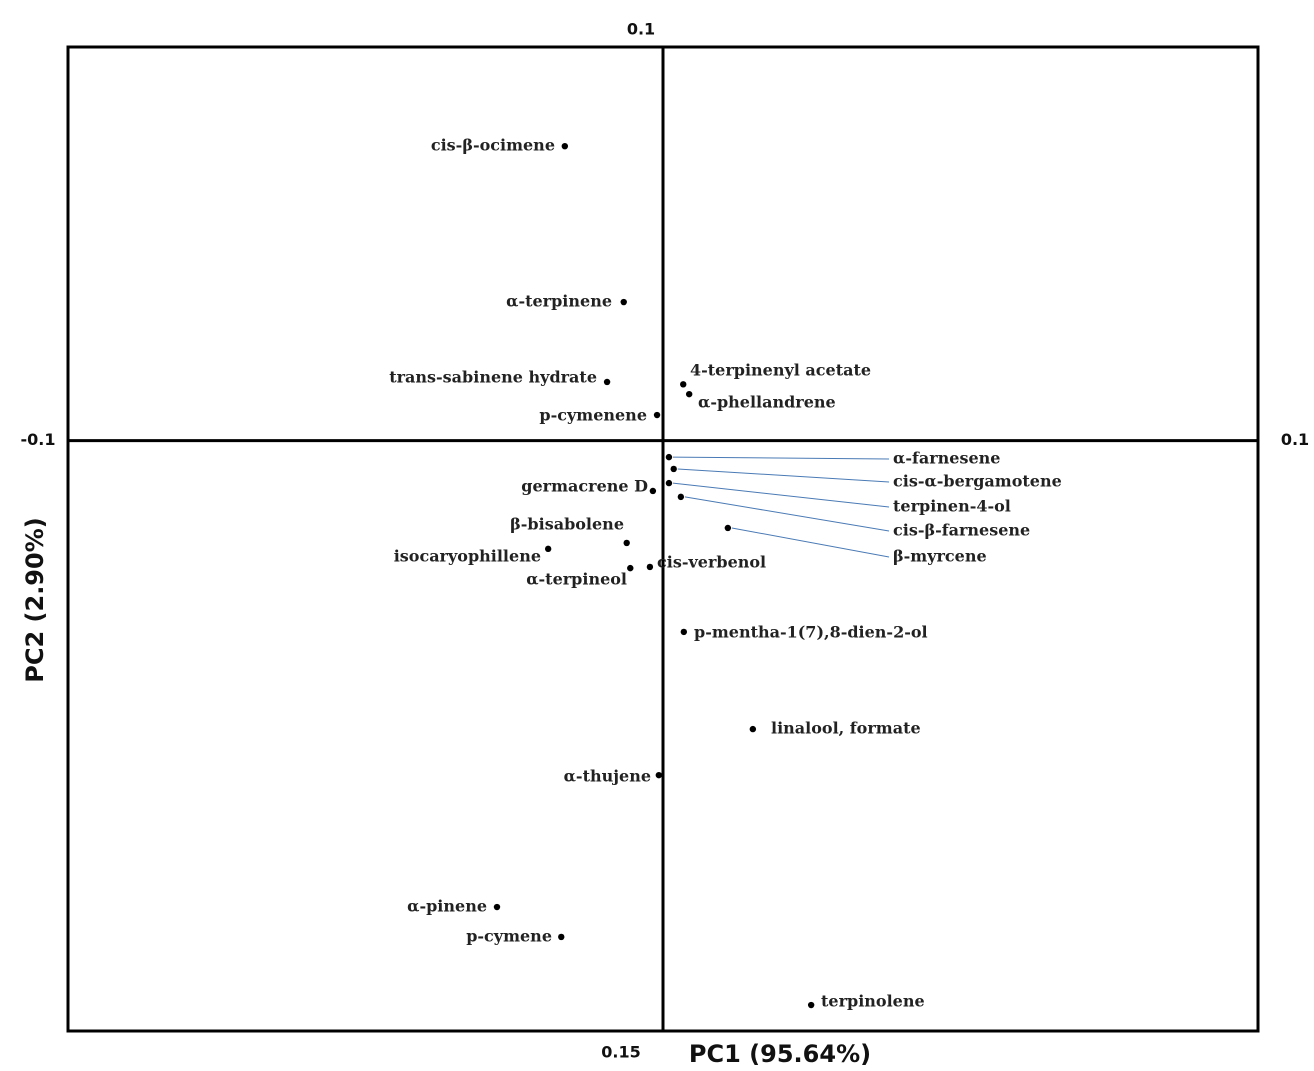 This screenshot has height=1071, width=1314. I want to click on point-label: α-pinene, so click(447, 906).